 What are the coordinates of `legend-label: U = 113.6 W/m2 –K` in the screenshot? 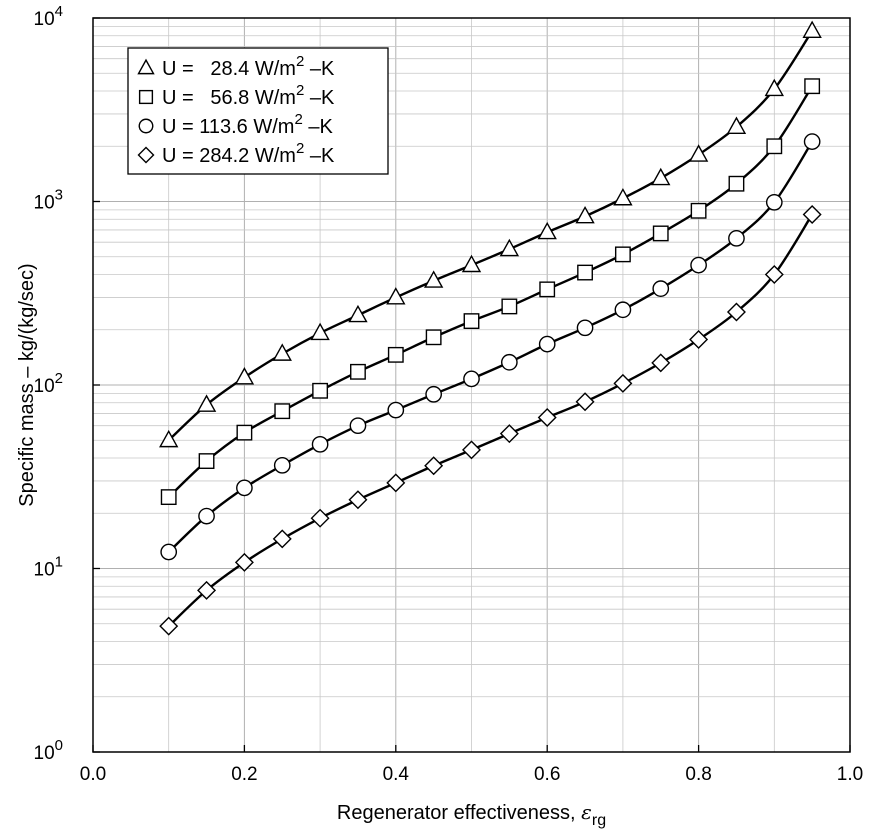 It's located at (247, 124).